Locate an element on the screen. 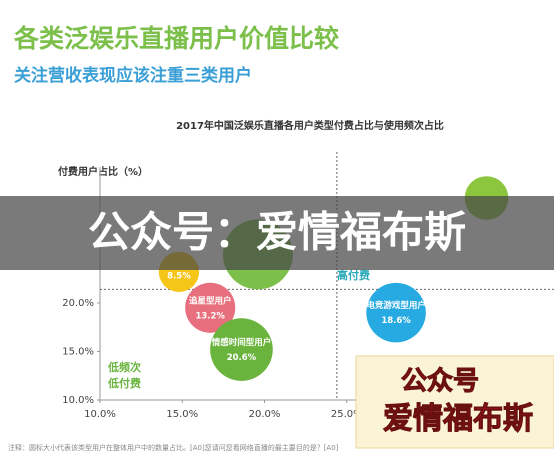 This screenshot has height=460, width=554. bubble-value: 20.6% is located at coordinates (242, 358).